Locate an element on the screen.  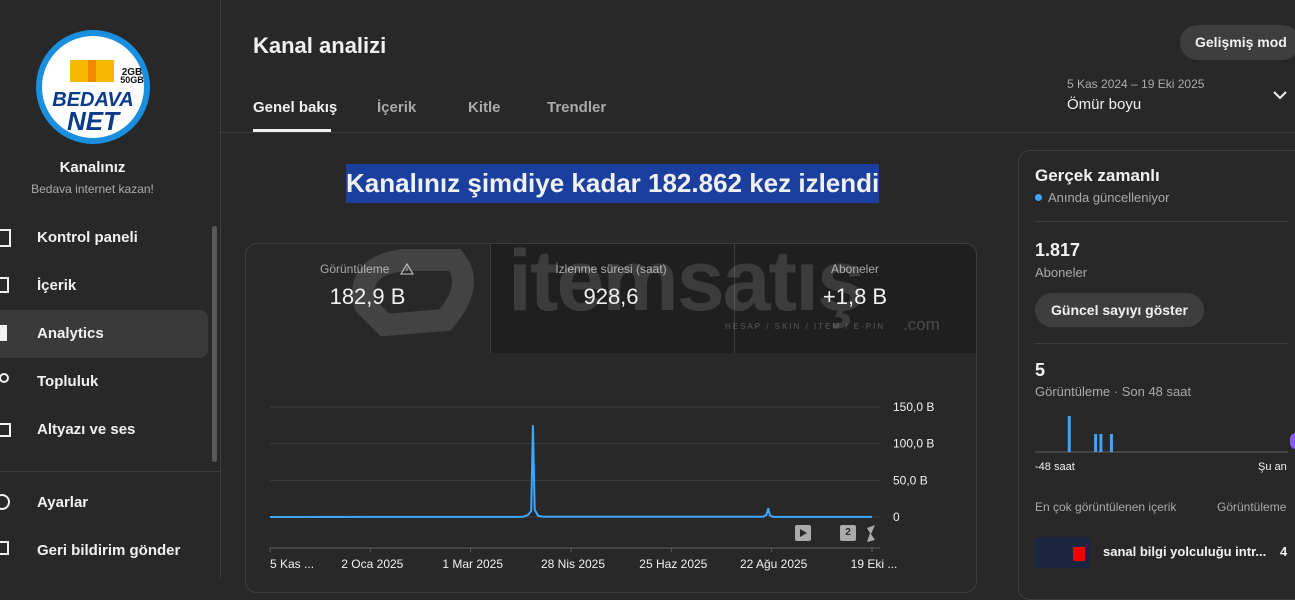
rt-axis-start: -48 saat is located at coordinates (1055, 467).